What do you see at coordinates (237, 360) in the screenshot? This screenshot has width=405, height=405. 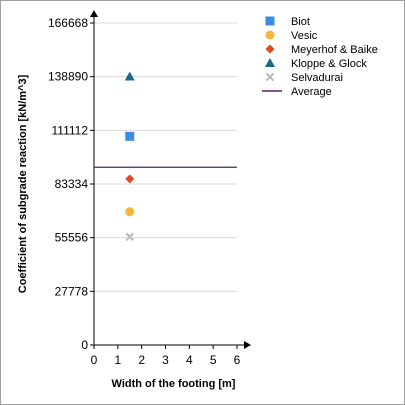 I see `x-tick-label-6: 6` at bounding box center [237, 360].